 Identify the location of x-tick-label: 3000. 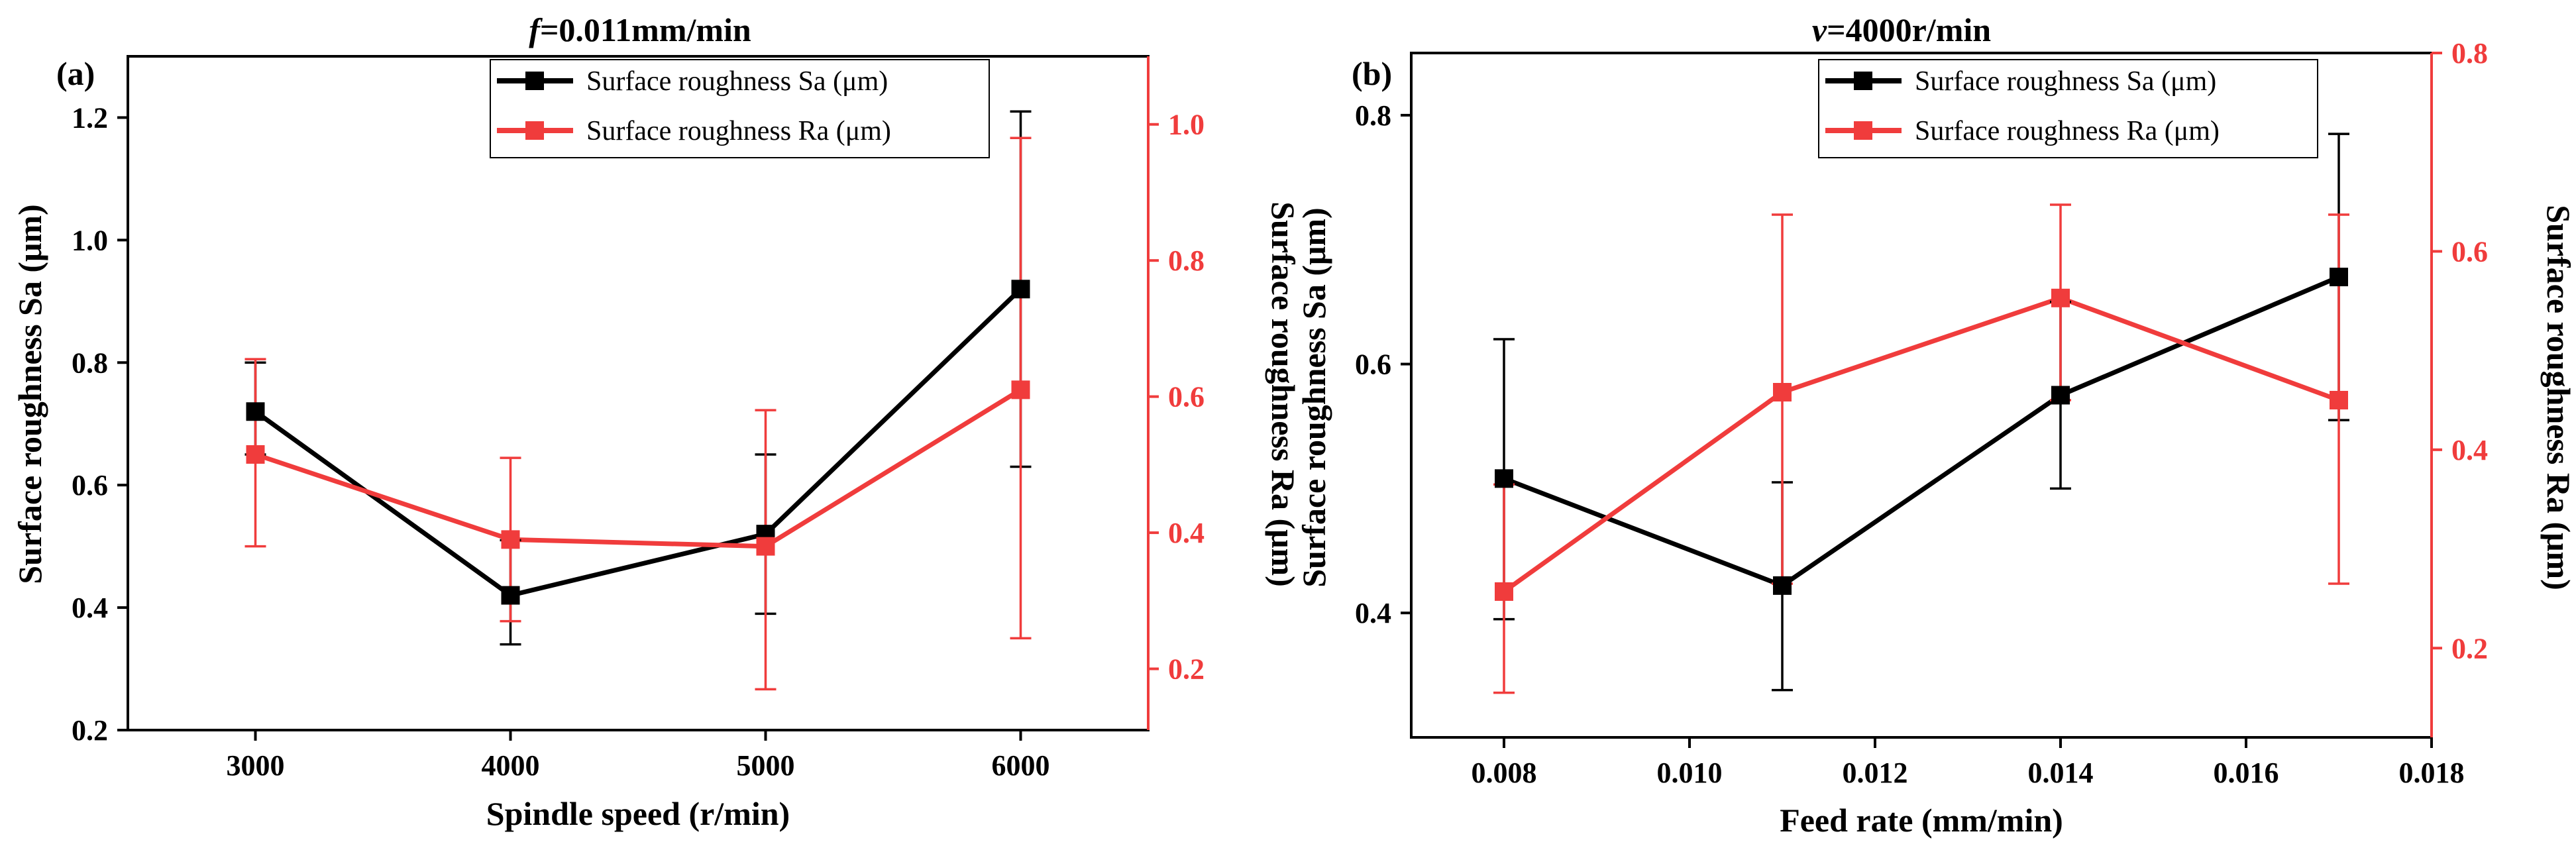
(256, 765).